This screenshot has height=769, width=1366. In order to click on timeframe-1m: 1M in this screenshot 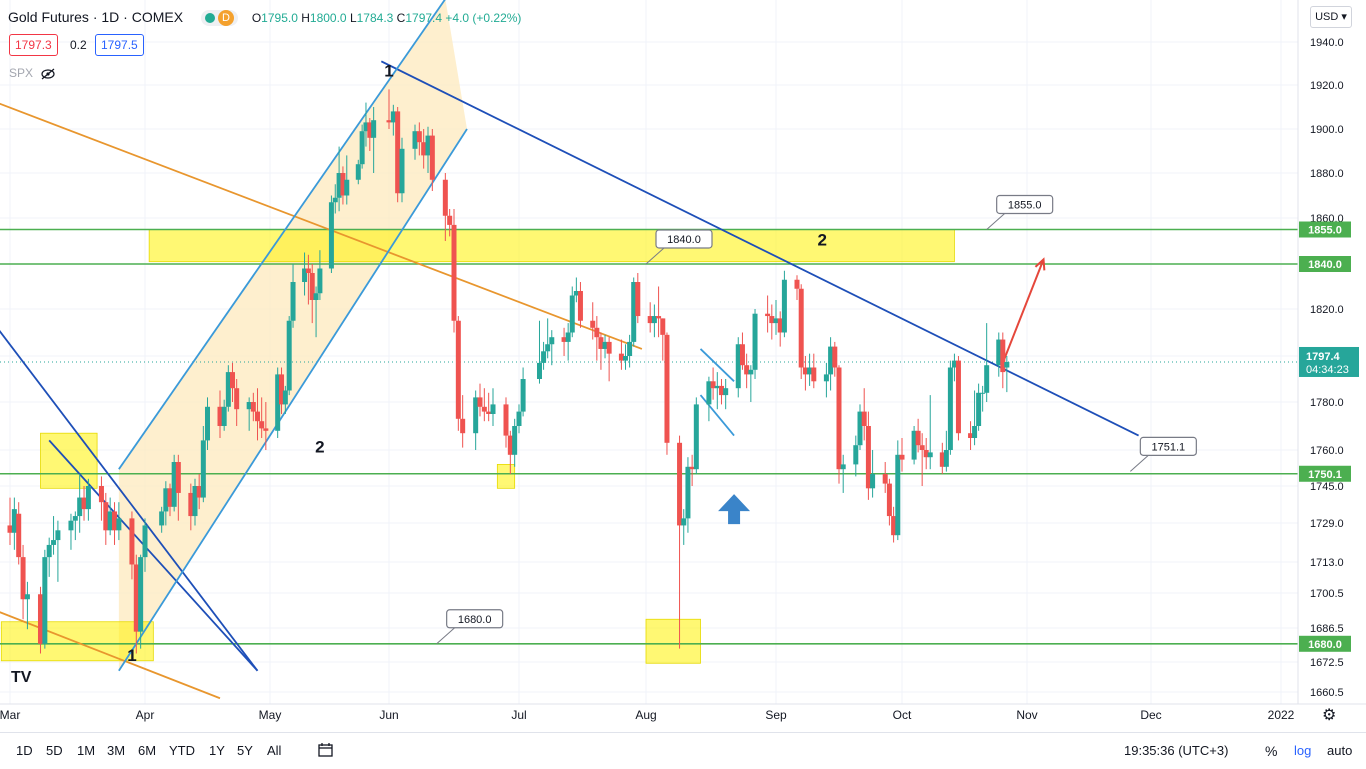, I will do `click(86, 750)`.